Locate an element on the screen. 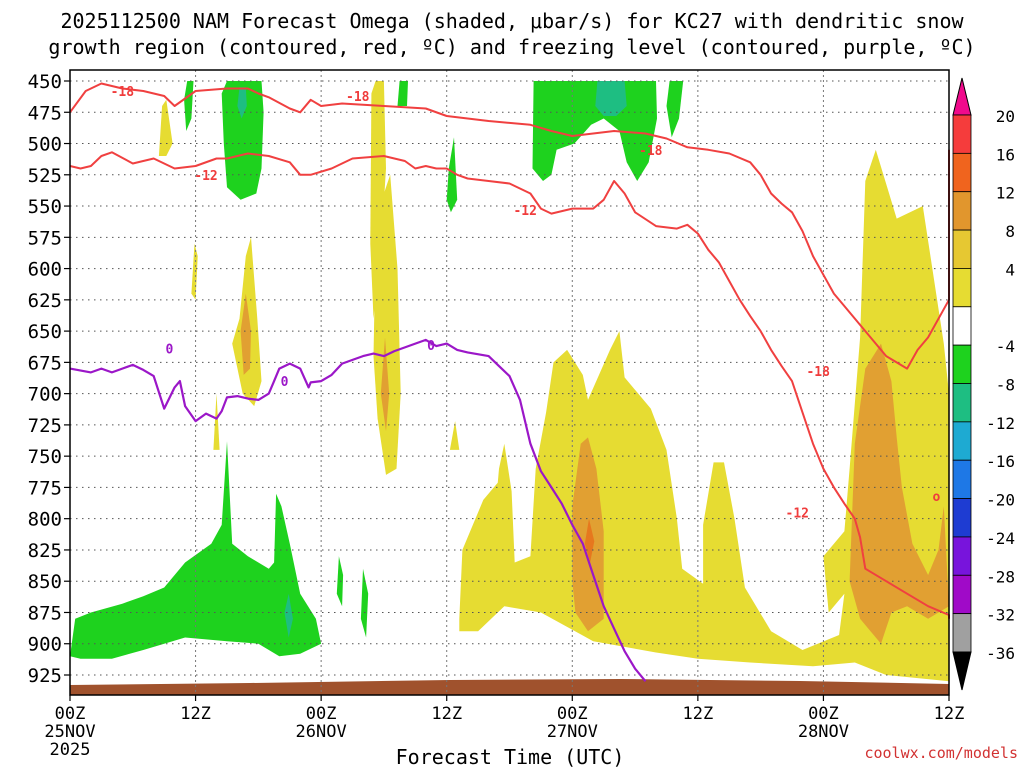 This screenshot has height=772, width=1024. y-tick-label-800: 800 is located at coordinates (45, 520).